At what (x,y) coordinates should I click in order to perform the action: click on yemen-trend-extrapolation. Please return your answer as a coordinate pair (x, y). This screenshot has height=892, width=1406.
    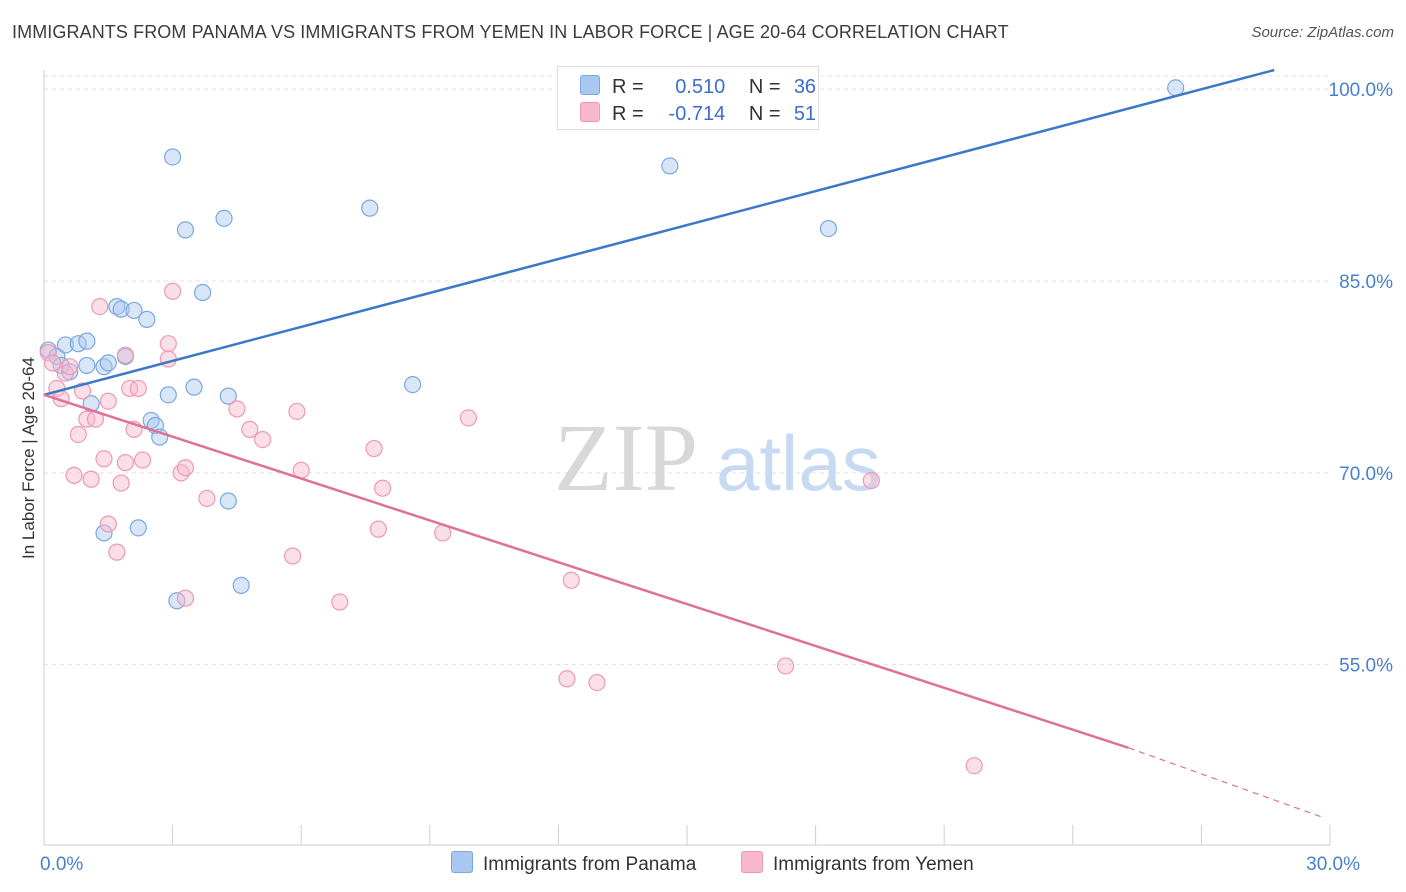
    Looking at the image, I should click on (1225, 782).